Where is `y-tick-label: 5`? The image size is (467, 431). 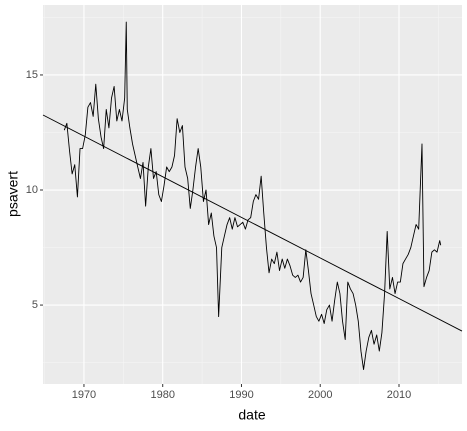 y-tick-label: 5 is located at coordinates (35, 305).